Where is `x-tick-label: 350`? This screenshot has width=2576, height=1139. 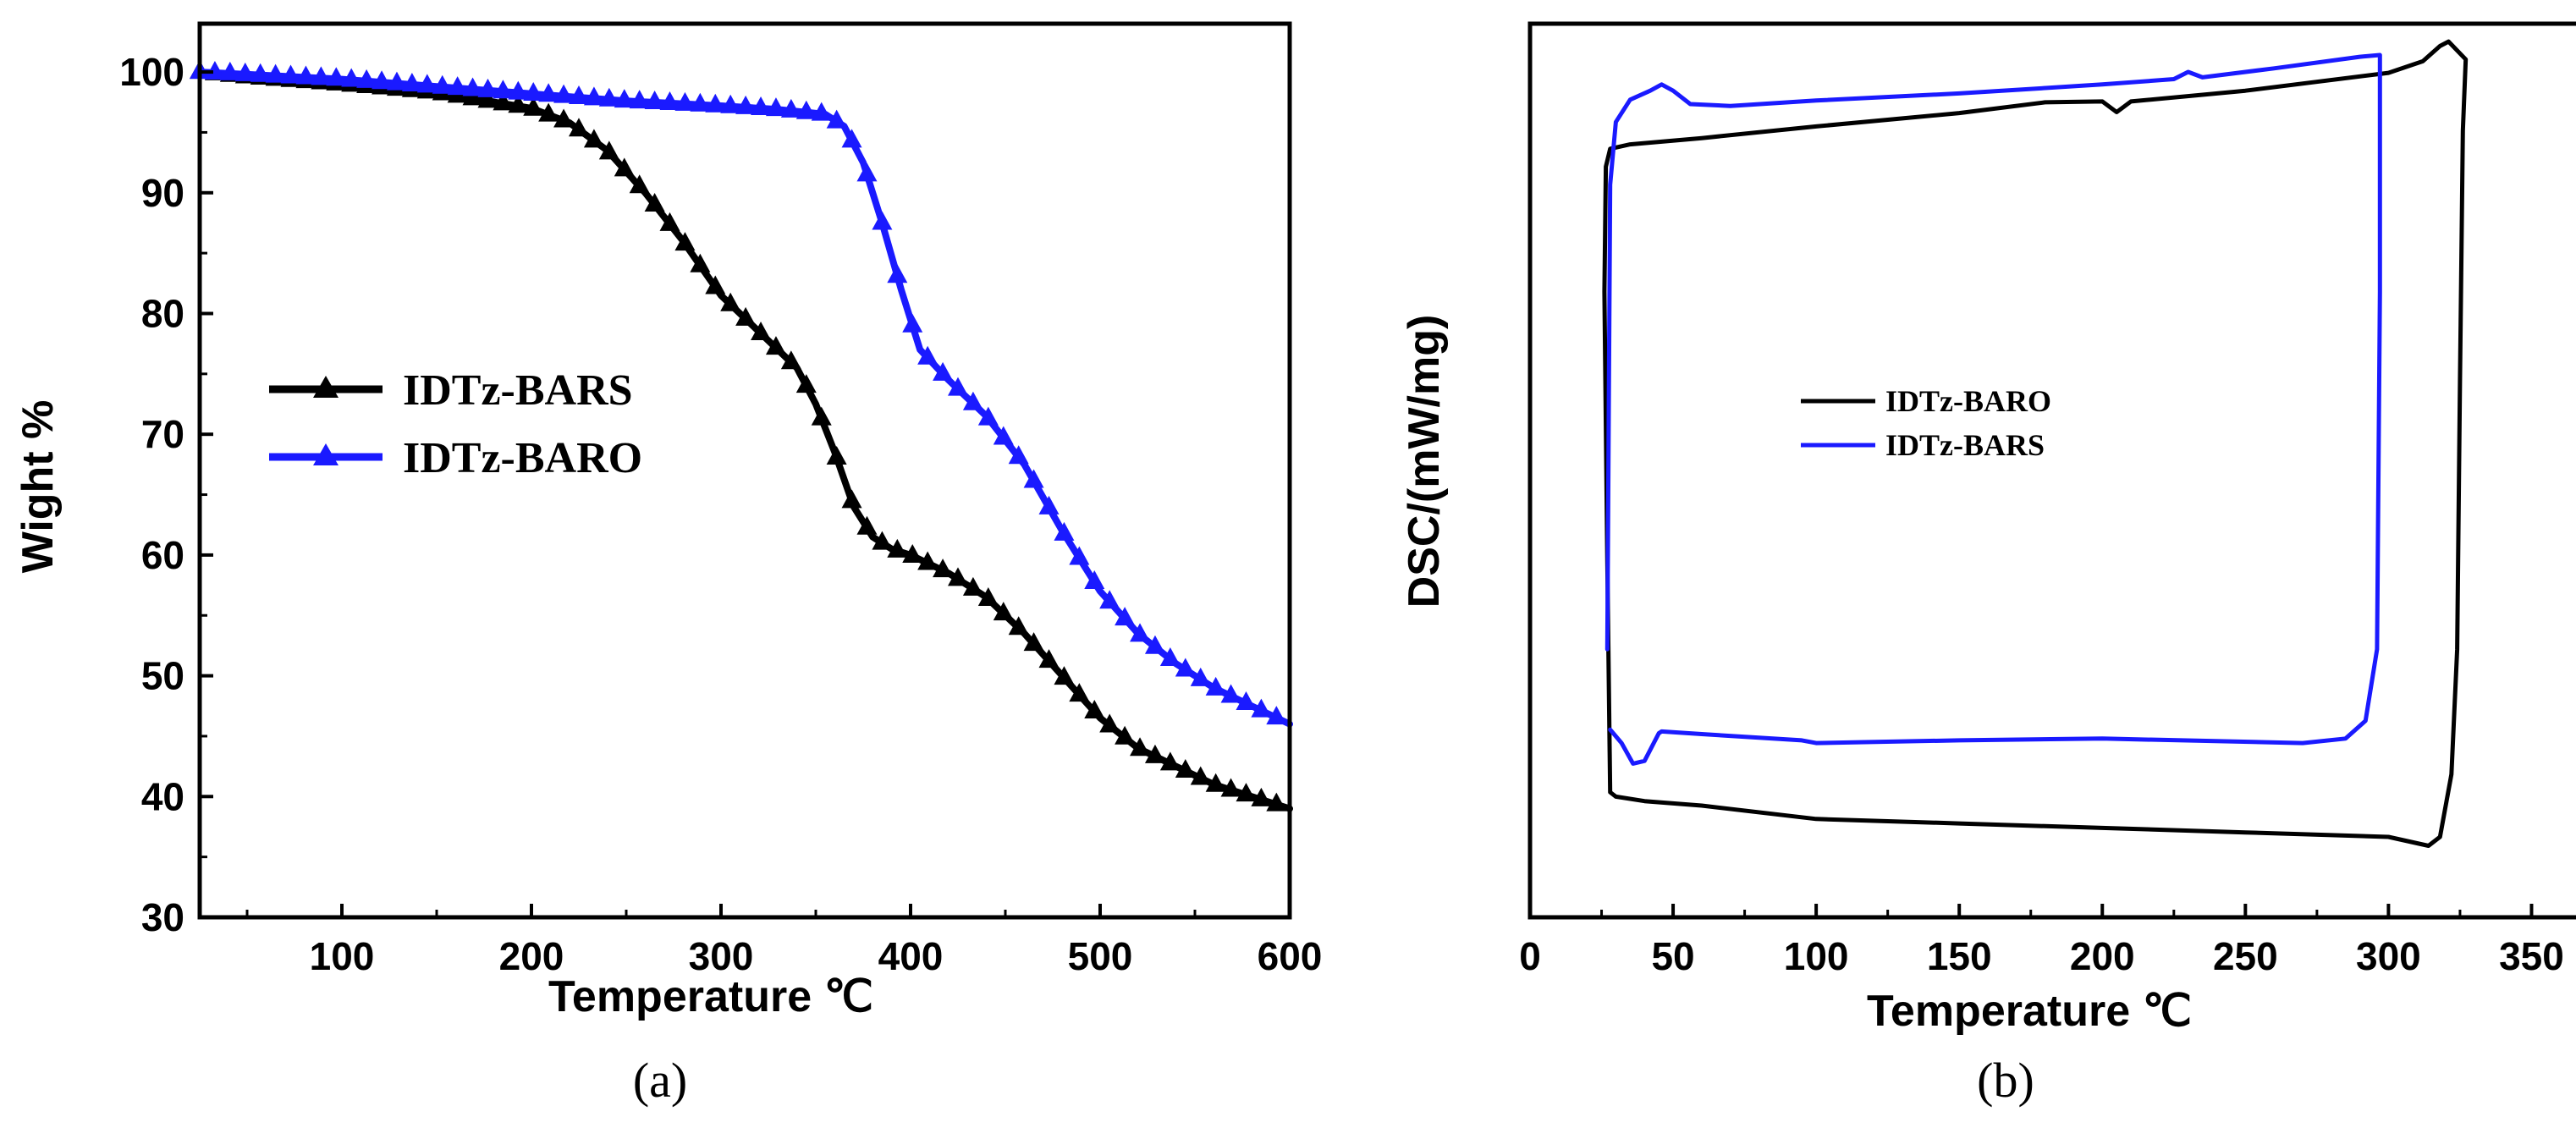
x-tick-label: 350 is located at coordinates (2531, 956).